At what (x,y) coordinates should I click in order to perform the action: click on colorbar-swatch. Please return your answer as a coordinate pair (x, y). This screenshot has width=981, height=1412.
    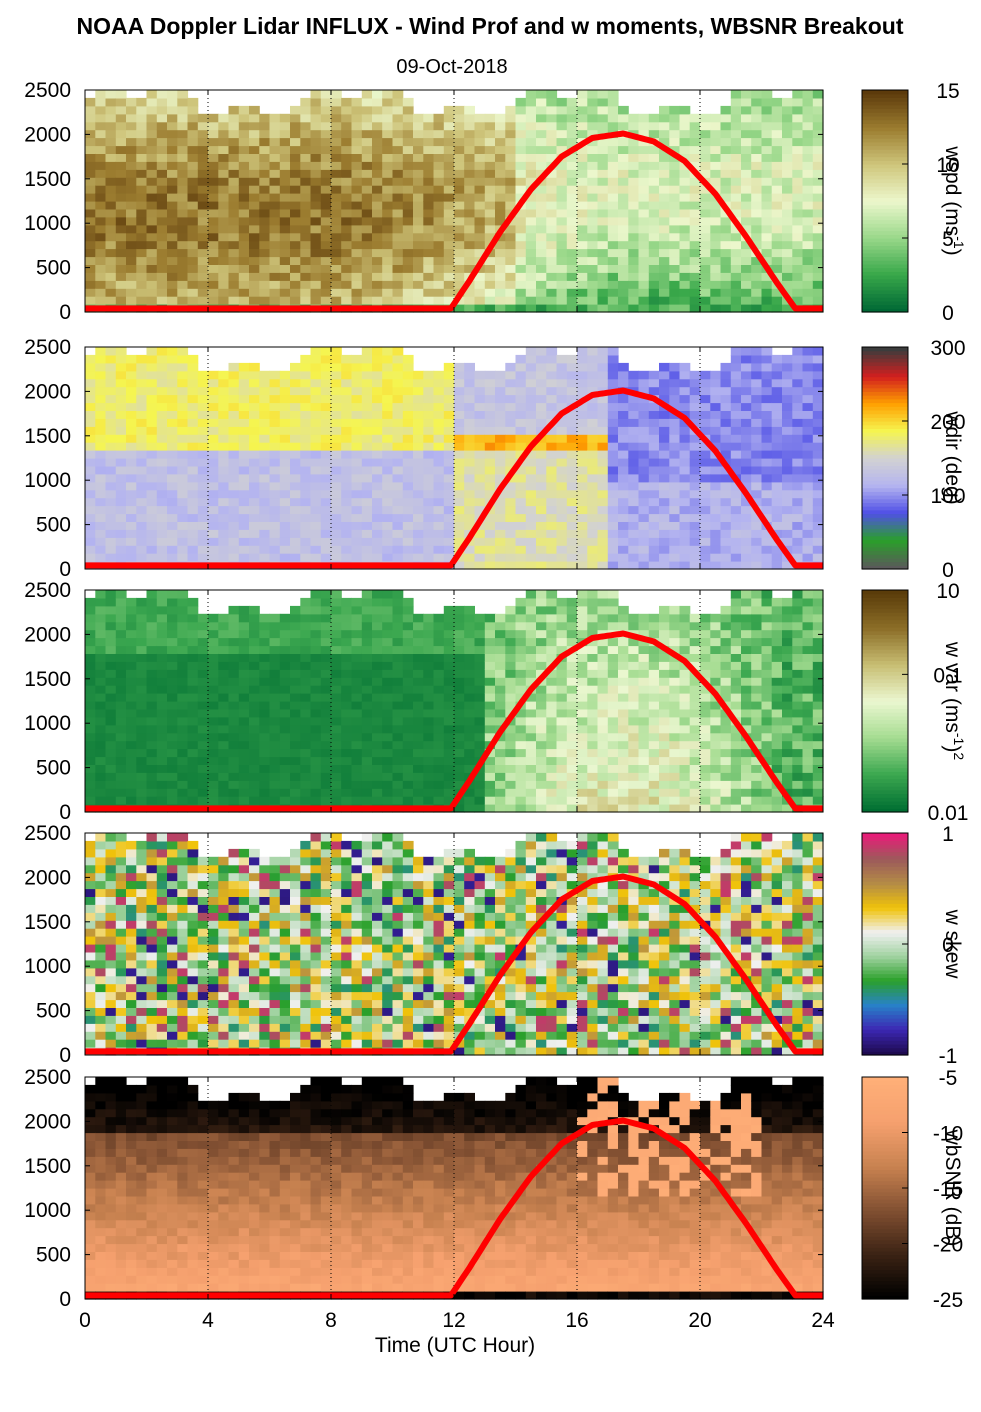
    Looking at the image, I should click on (885, 225).